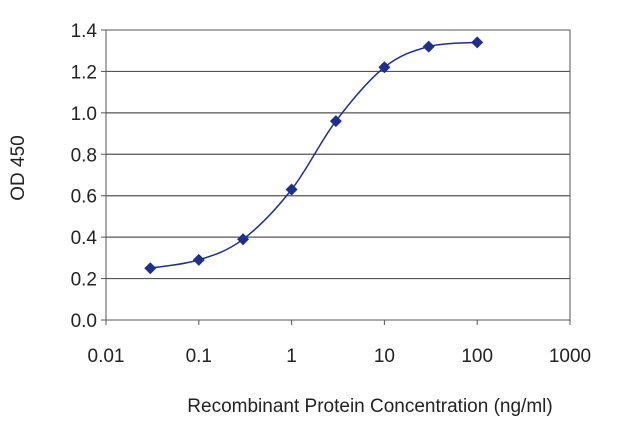 This screenshot has height=427, width=640. Describe the element at coordinates (384, 356) in the screenshot. I see `x-tick-label: 10` at that location.